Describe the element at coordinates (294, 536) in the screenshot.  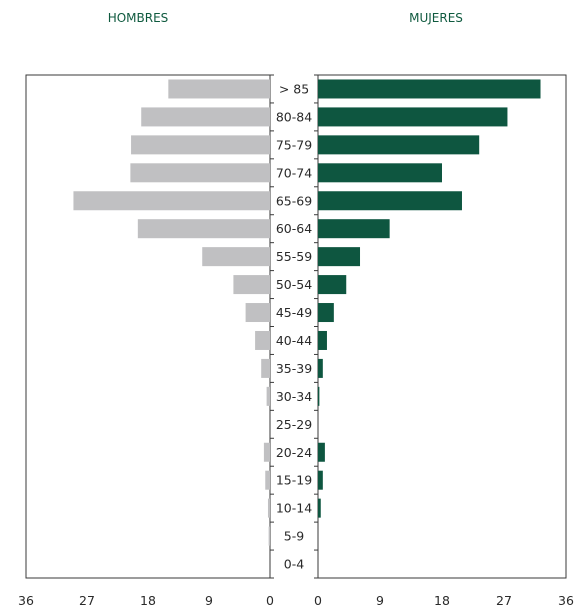
I see `age-group-label: 5-9` at that location.